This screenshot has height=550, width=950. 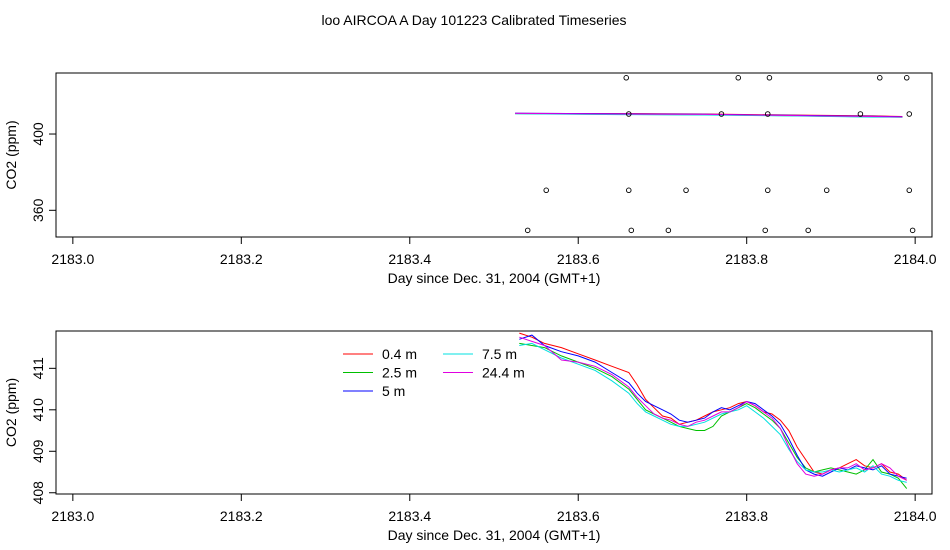 I want to click on legend-label: 7.5 m, so click(x=499, y=354).